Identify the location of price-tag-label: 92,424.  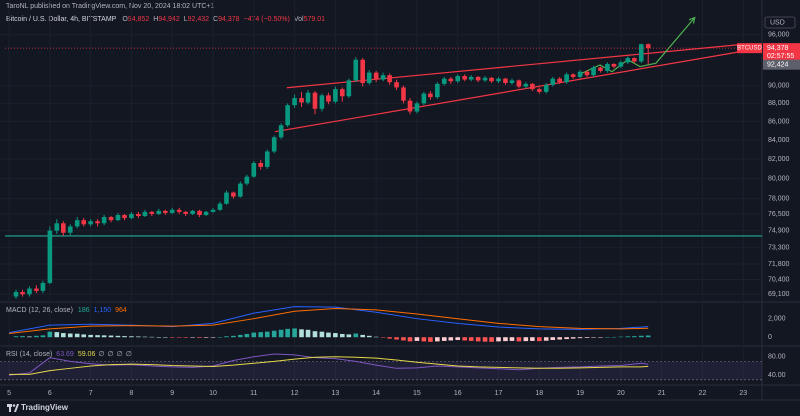
(778, 65).